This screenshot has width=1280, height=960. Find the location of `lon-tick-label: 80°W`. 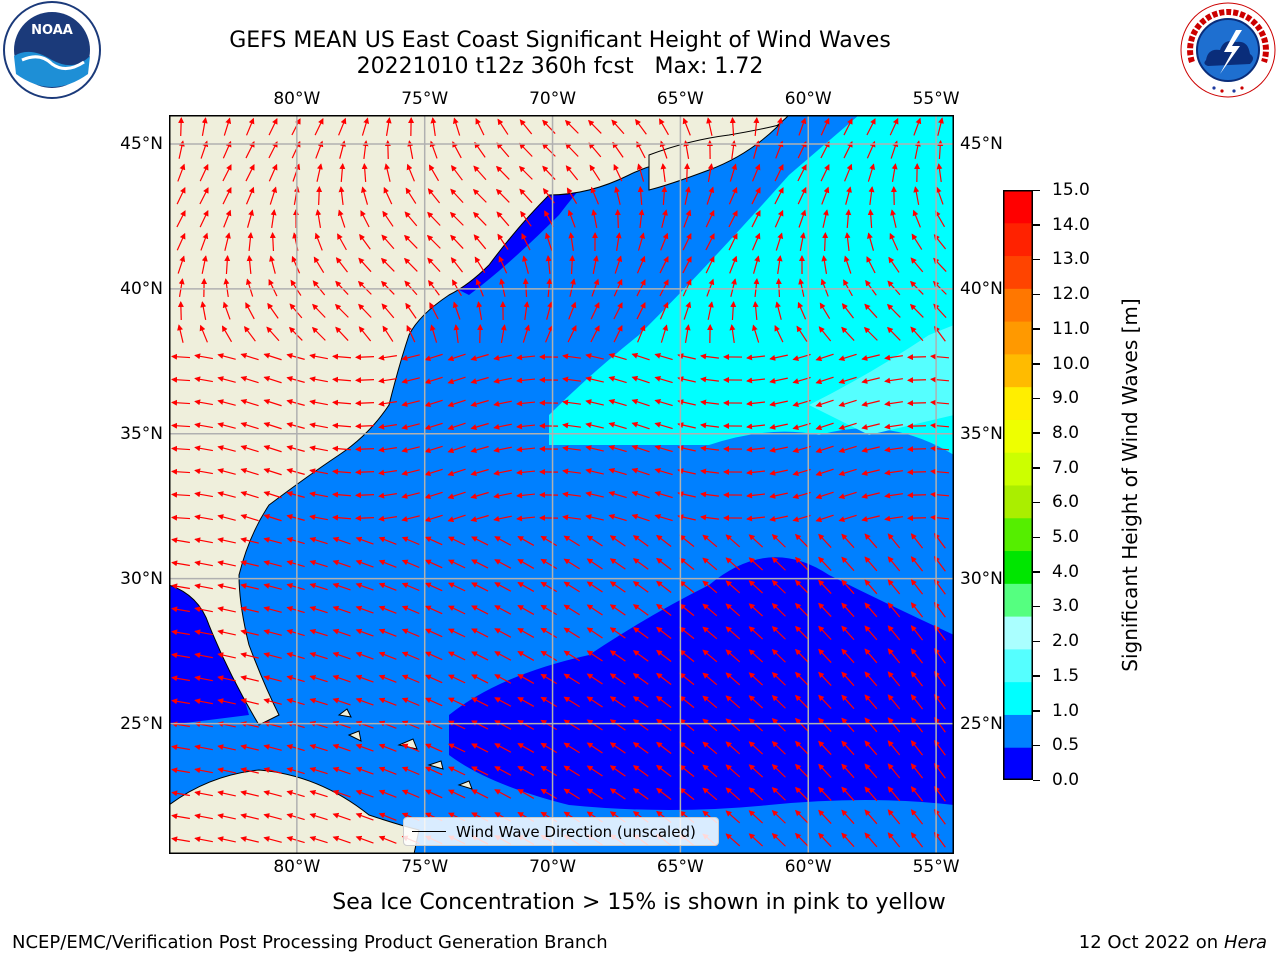

lon-tick-label: 80°W is located at coordinates (297, 99).